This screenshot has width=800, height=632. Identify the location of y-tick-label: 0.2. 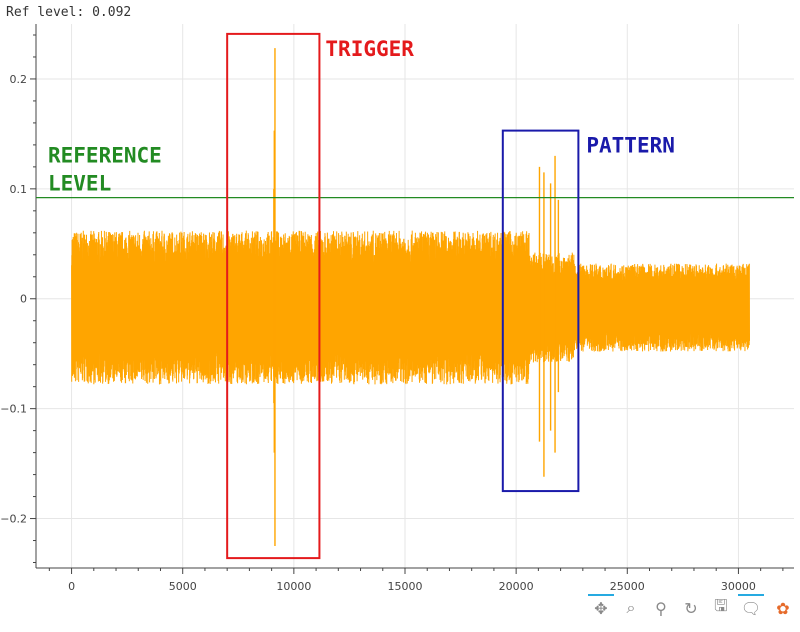
(19, 79).